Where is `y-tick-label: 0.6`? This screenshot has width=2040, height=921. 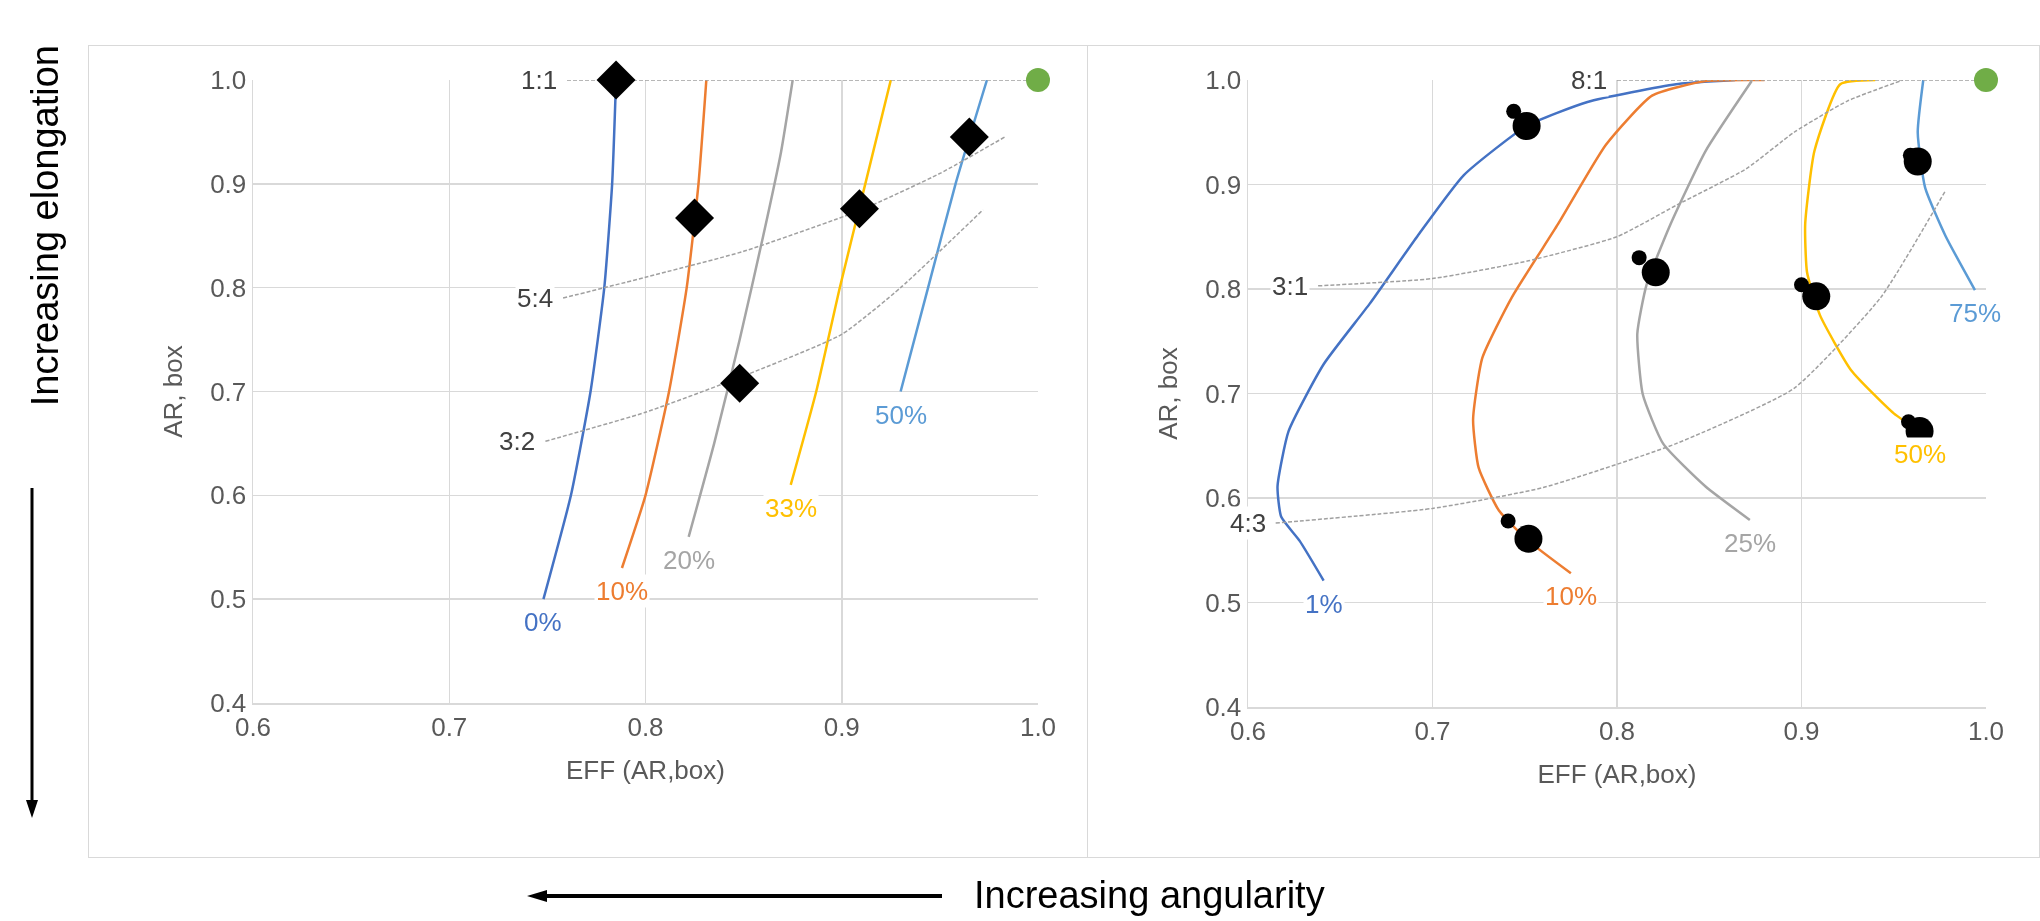 y-tick-label: 0.6 is located at coordinates (228, 495).